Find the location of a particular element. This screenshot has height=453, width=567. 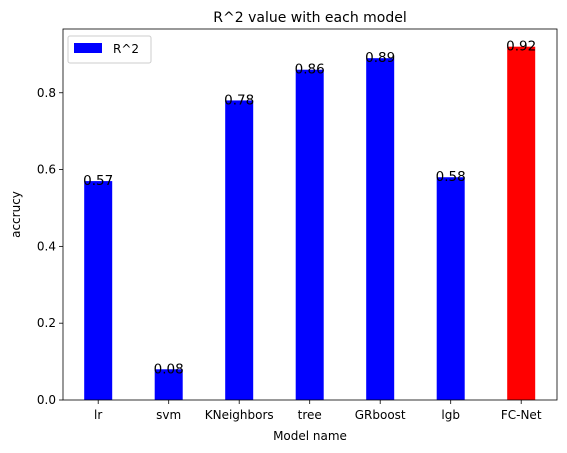

x-tick-label: tree is located at coordinates (310, 415).